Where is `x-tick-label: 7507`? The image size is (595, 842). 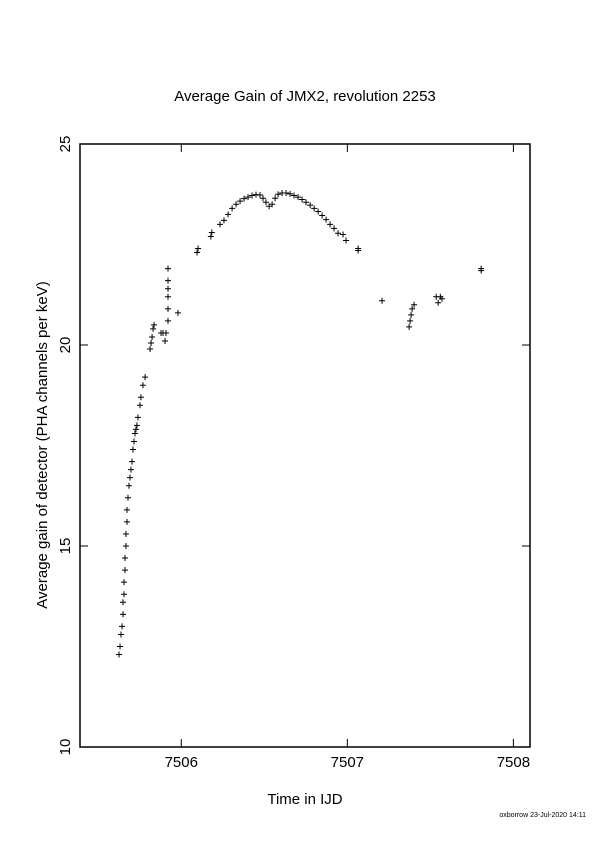
x-tick-label: 7507 is located at coordinates (347, 762).